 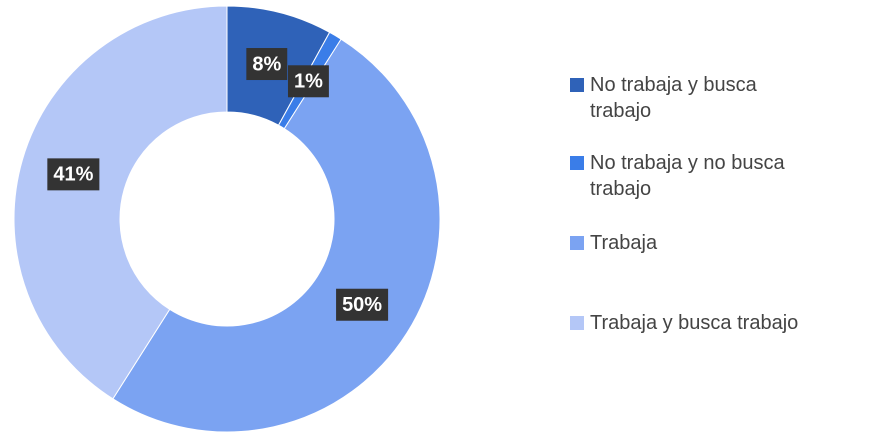 I want to click on legend-item: No trabaja y no busca trabajo, so click(x=715, y=176).